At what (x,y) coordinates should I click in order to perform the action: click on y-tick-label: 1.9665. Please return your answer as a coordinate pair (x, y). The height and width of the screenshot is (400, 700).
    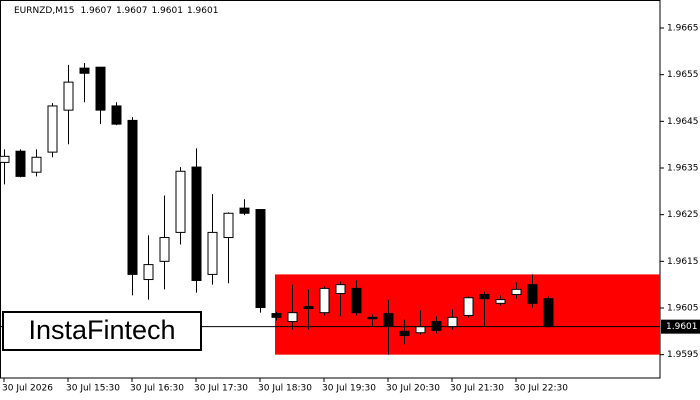
    Looking at the image, I should click on (683, 29).